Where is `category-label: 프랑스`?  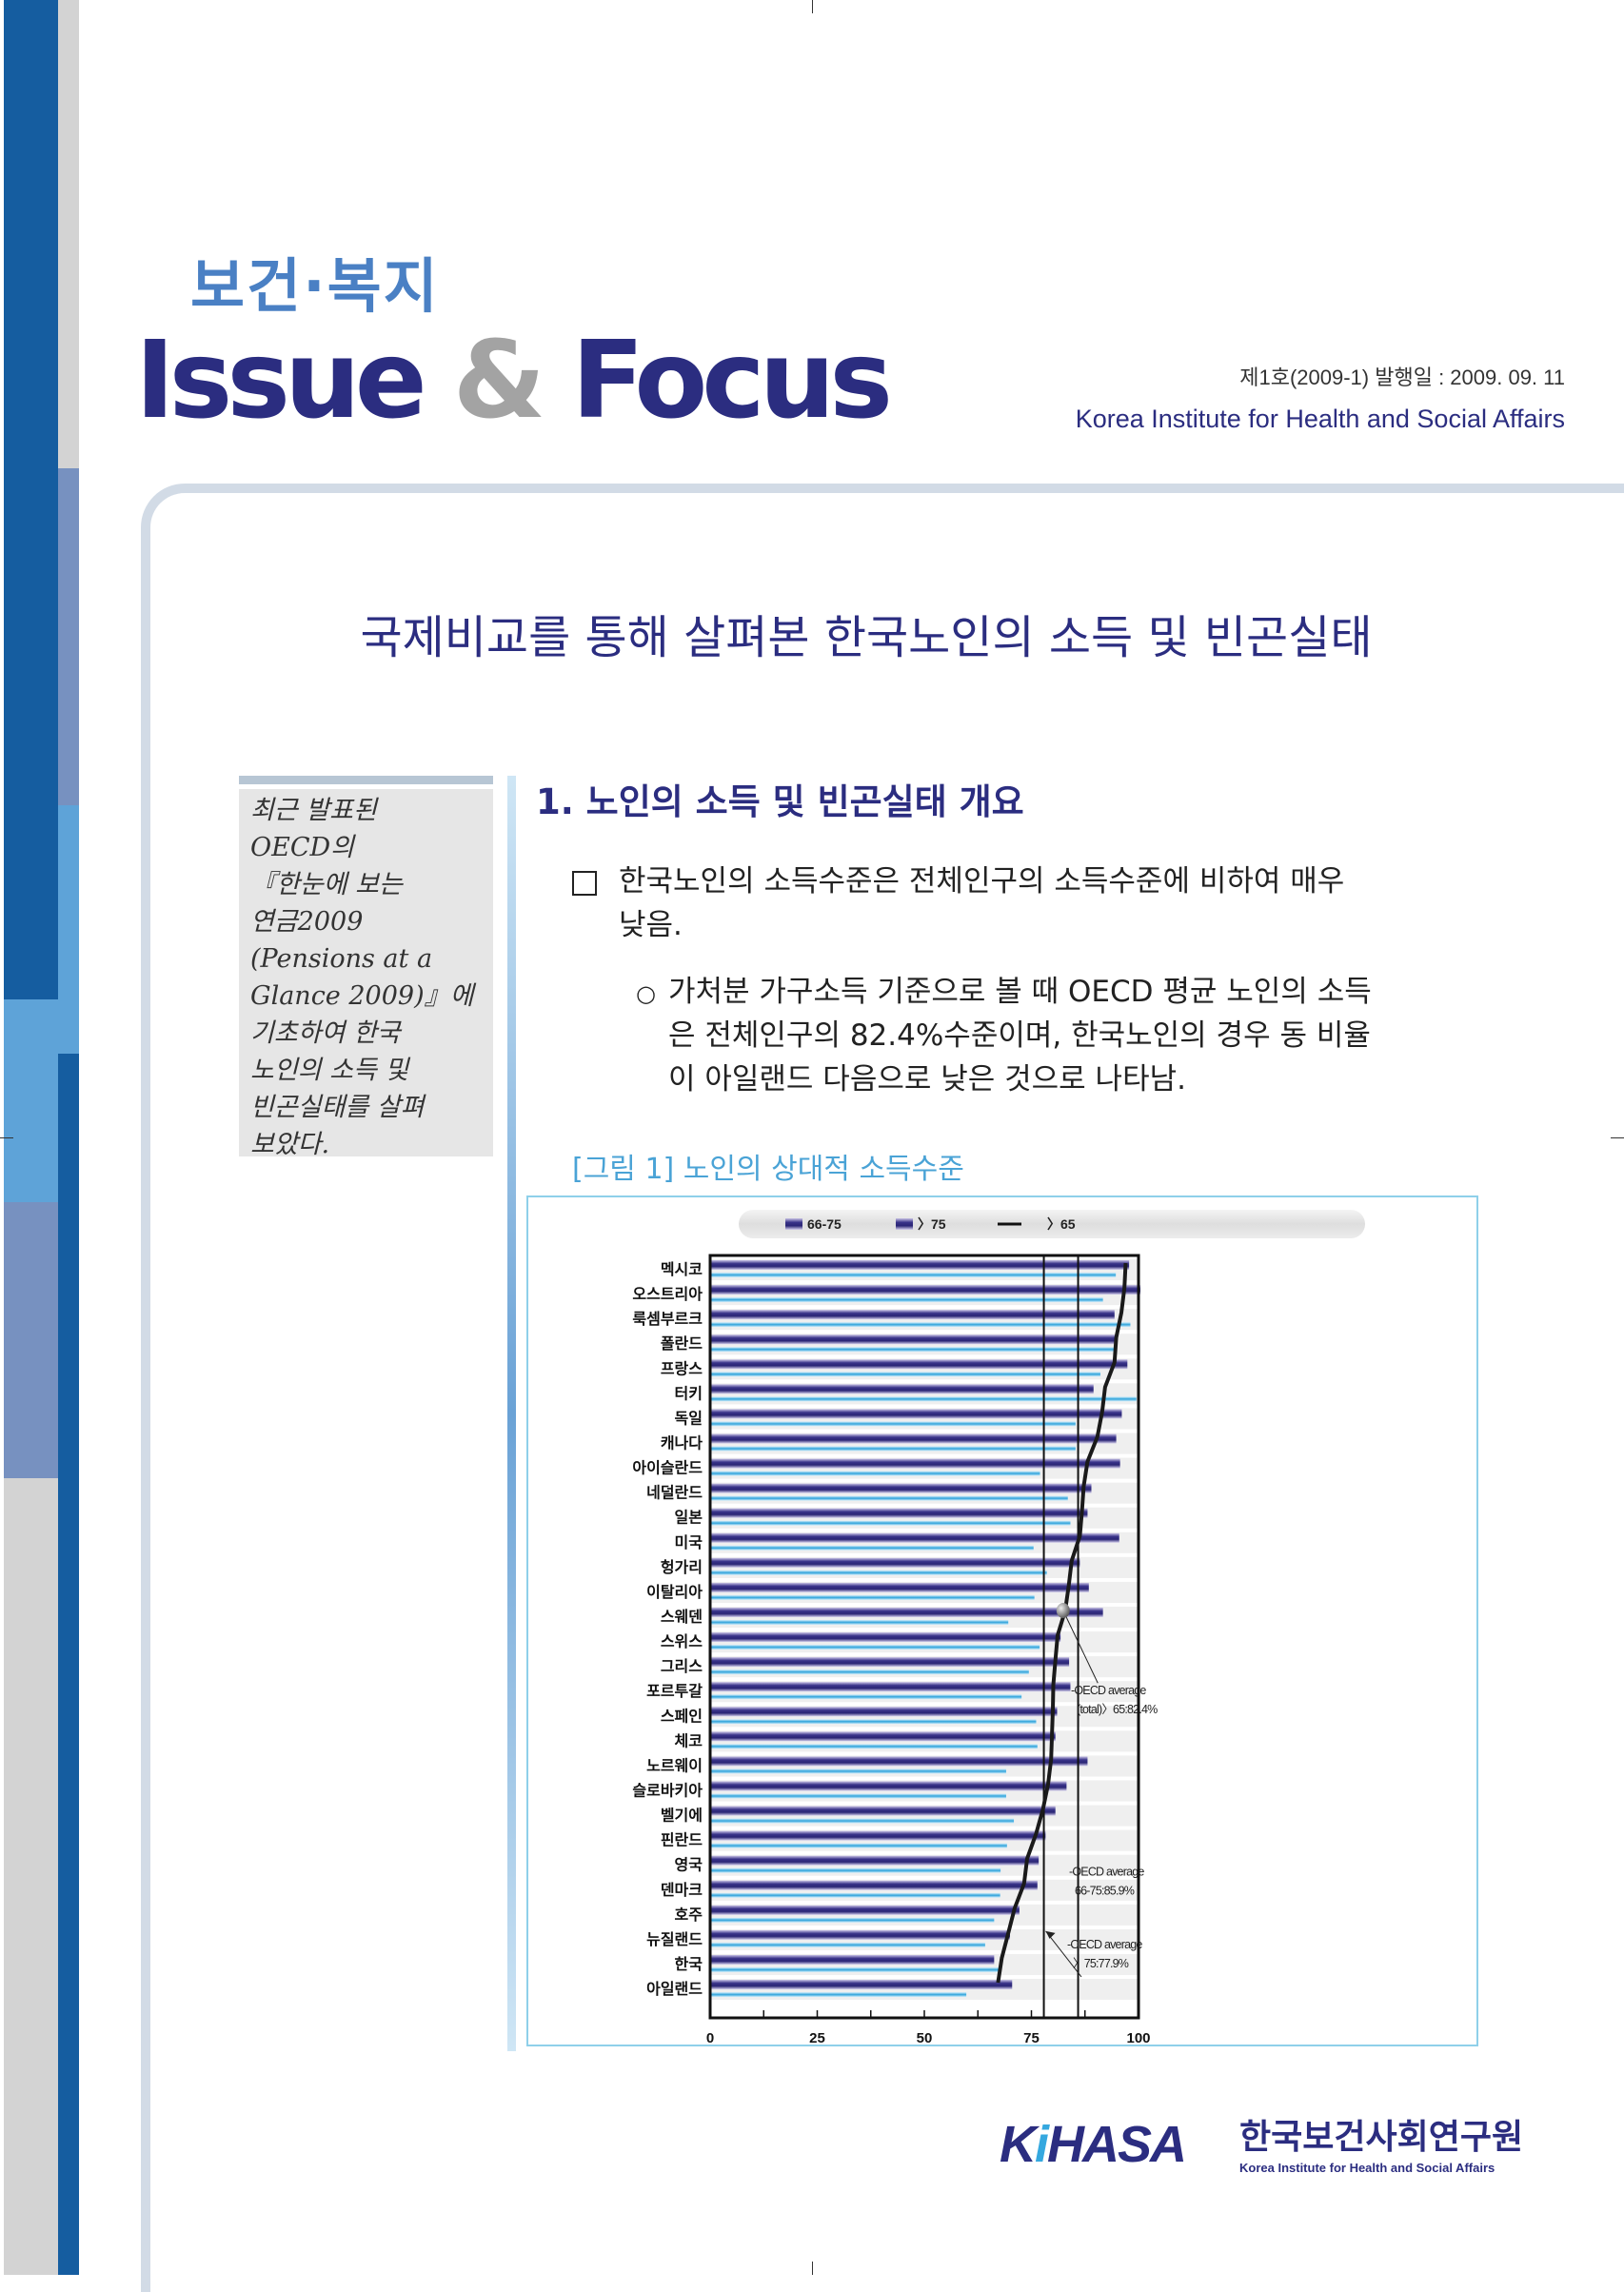
category-label: 프랑스 is located at coordinates (682, 1368).